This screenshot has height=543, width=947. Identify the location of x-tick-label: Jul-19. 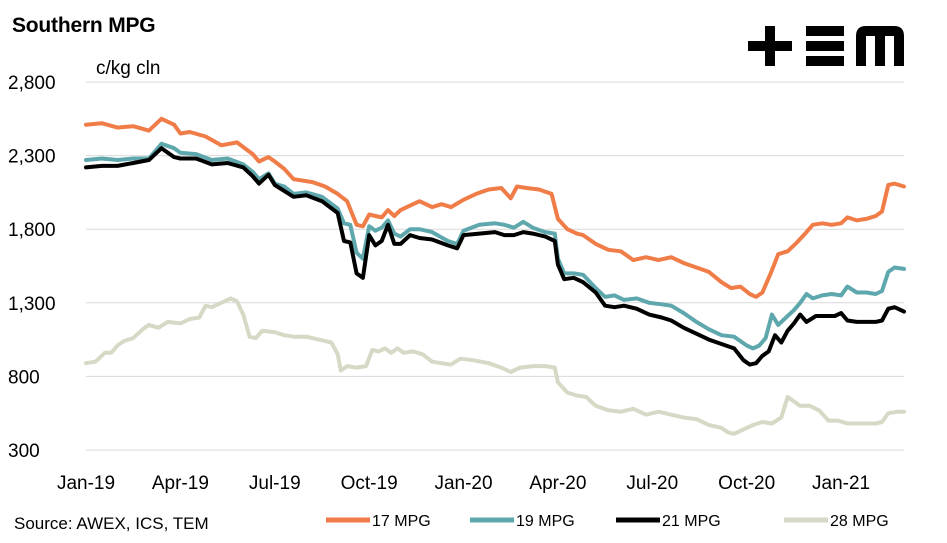
(275, 483).